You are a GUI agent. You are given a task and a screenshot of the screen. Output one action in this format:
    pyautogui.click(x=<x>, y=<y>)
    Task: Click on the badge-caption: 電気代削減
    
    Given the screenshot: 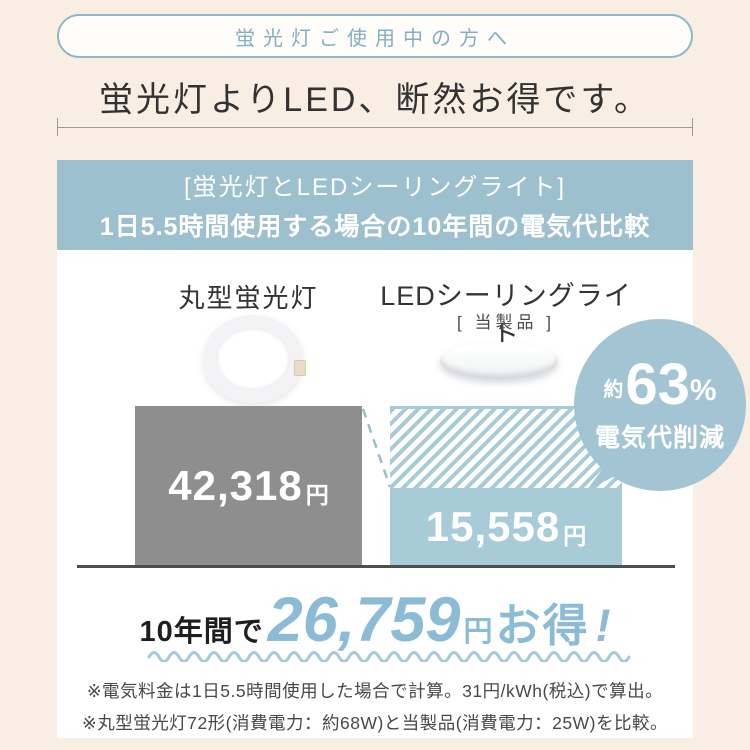 What is the action you would take?
    pyautogui.click(x=659, y=438)
    